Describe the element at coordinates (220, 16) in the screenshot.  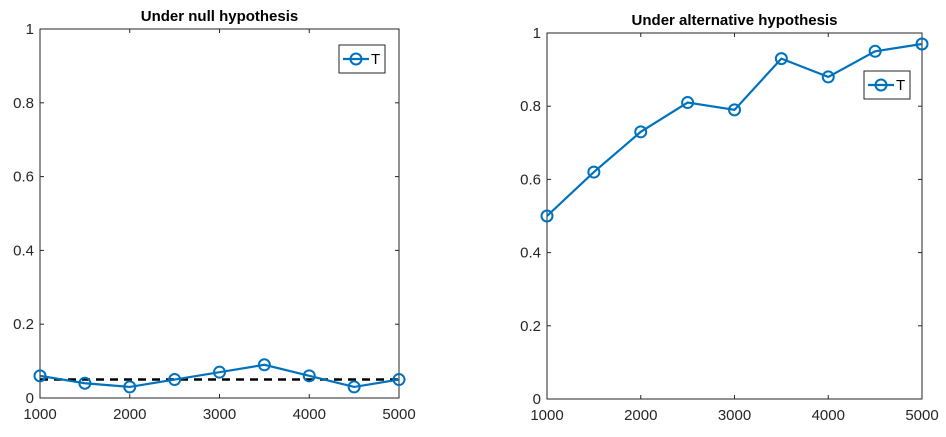
I see `chart-title: Under null hypothesis` at that location.